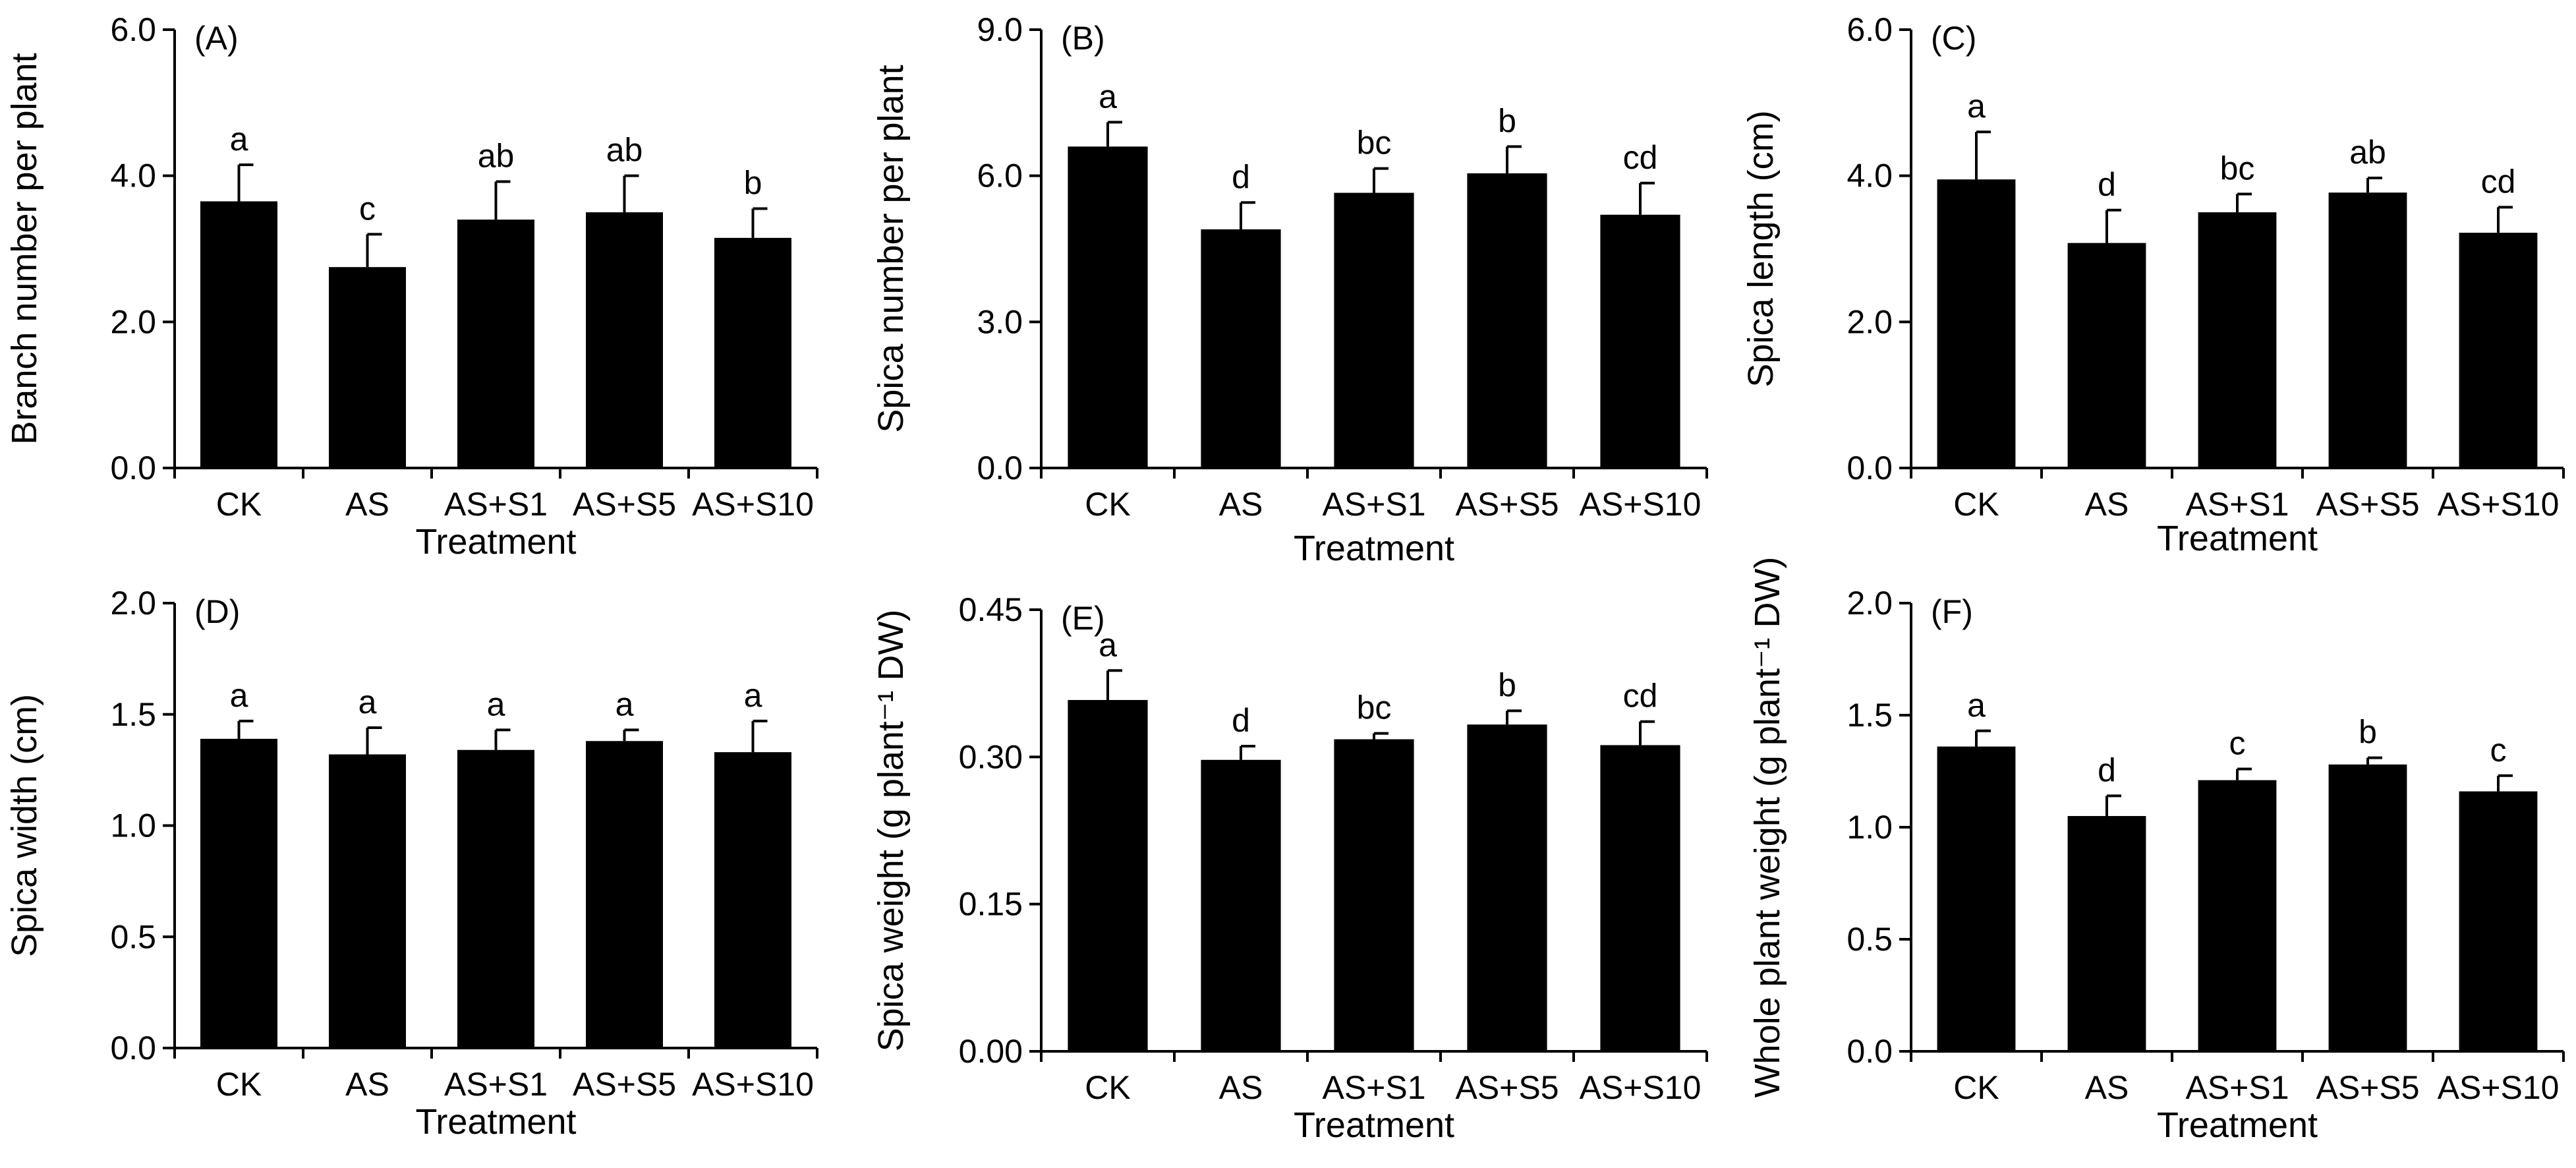  What do you see at coordinates (1000, 29) in the screenshot?
I see `y-tick-label: 9.0` at bounding box center [1000, 29].